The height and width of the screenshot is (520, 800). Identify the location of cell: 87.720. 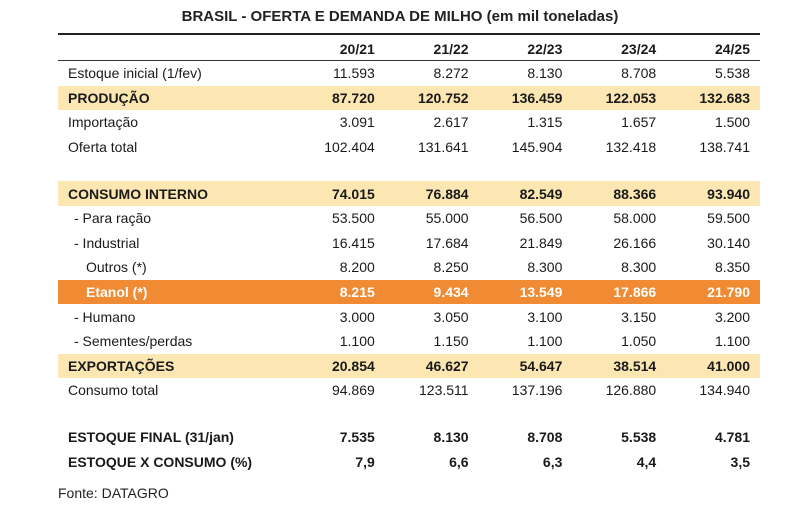
(338, 98).